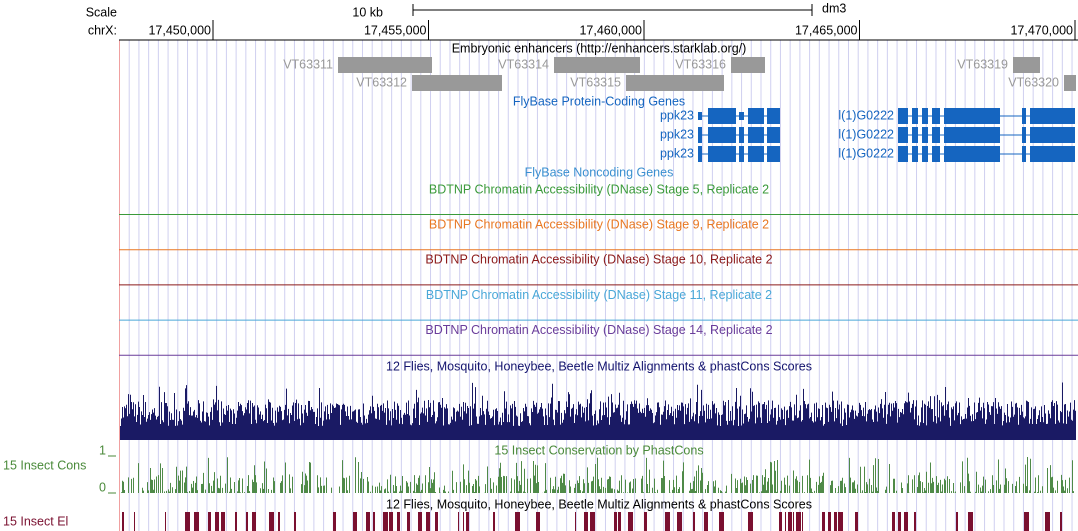  I want to click on enhancer-label: VT63320, so click(1033, 82).